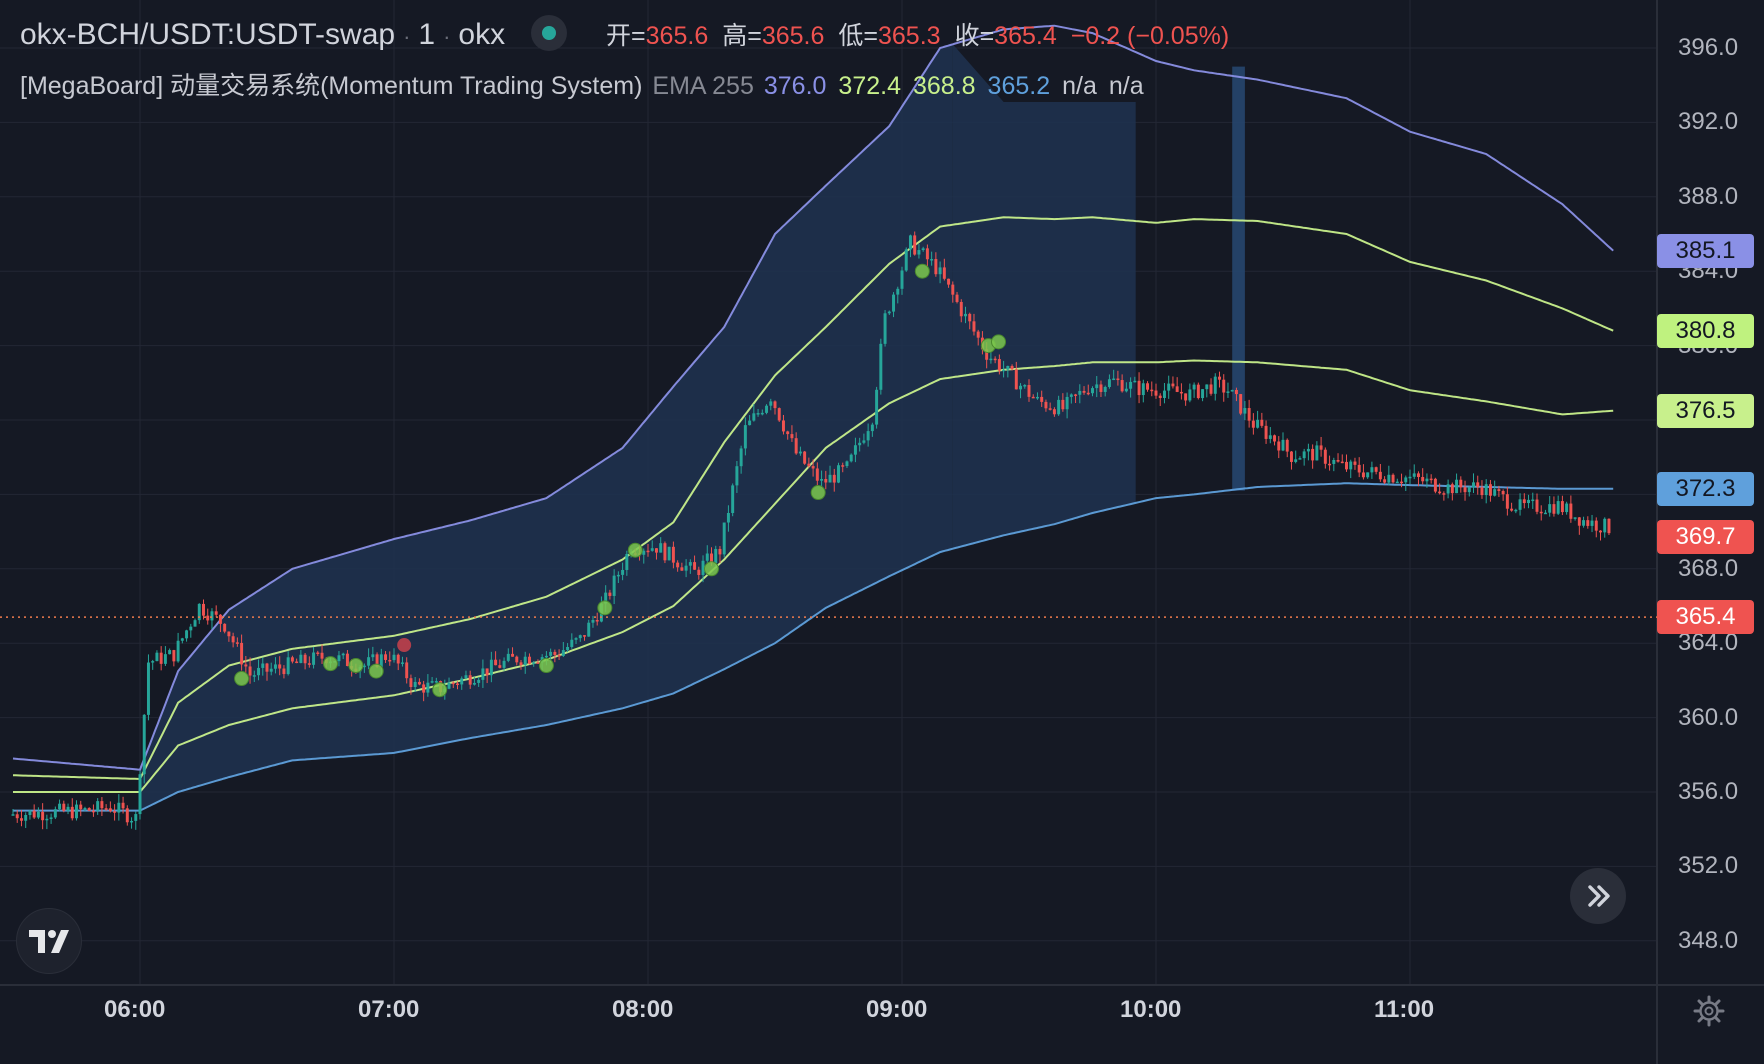 The width and height of the screenshot is (1764, 1064). Describe the element at coordinates (208, 34) in the screenshot. I see `symbol-name: okx-BCH/USDT:USDT-swap` at that location.